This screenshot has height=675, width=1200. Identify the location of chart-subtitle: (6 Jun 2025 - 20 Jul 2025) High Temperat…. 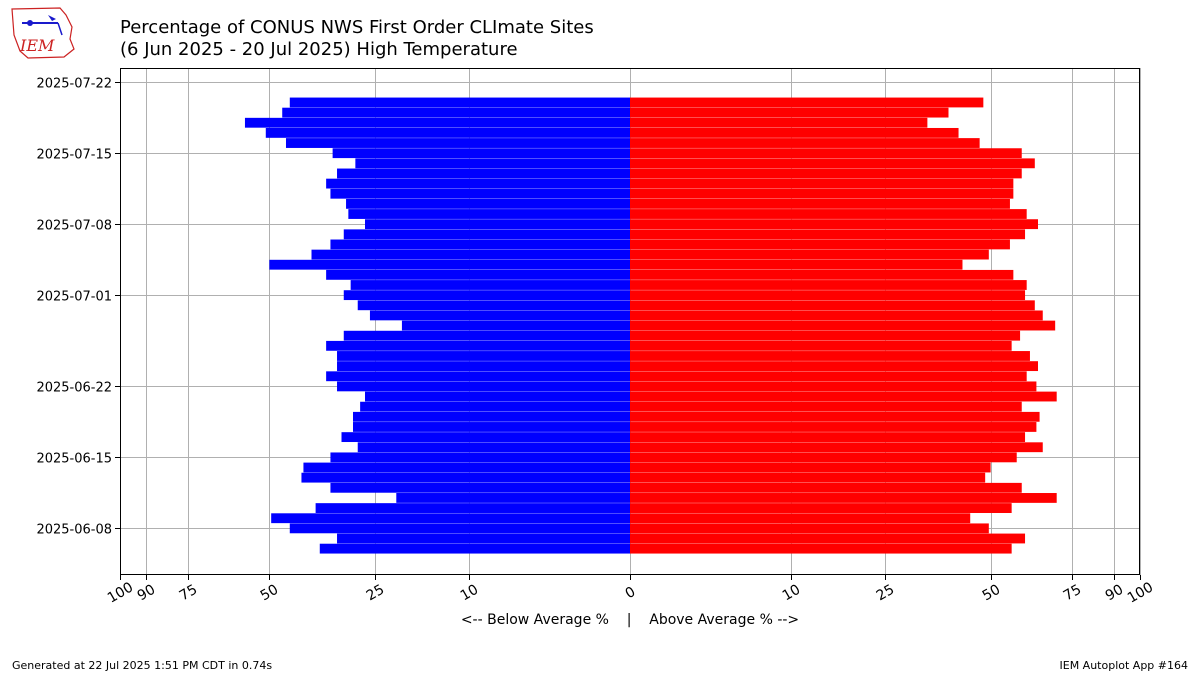
(319, 49).